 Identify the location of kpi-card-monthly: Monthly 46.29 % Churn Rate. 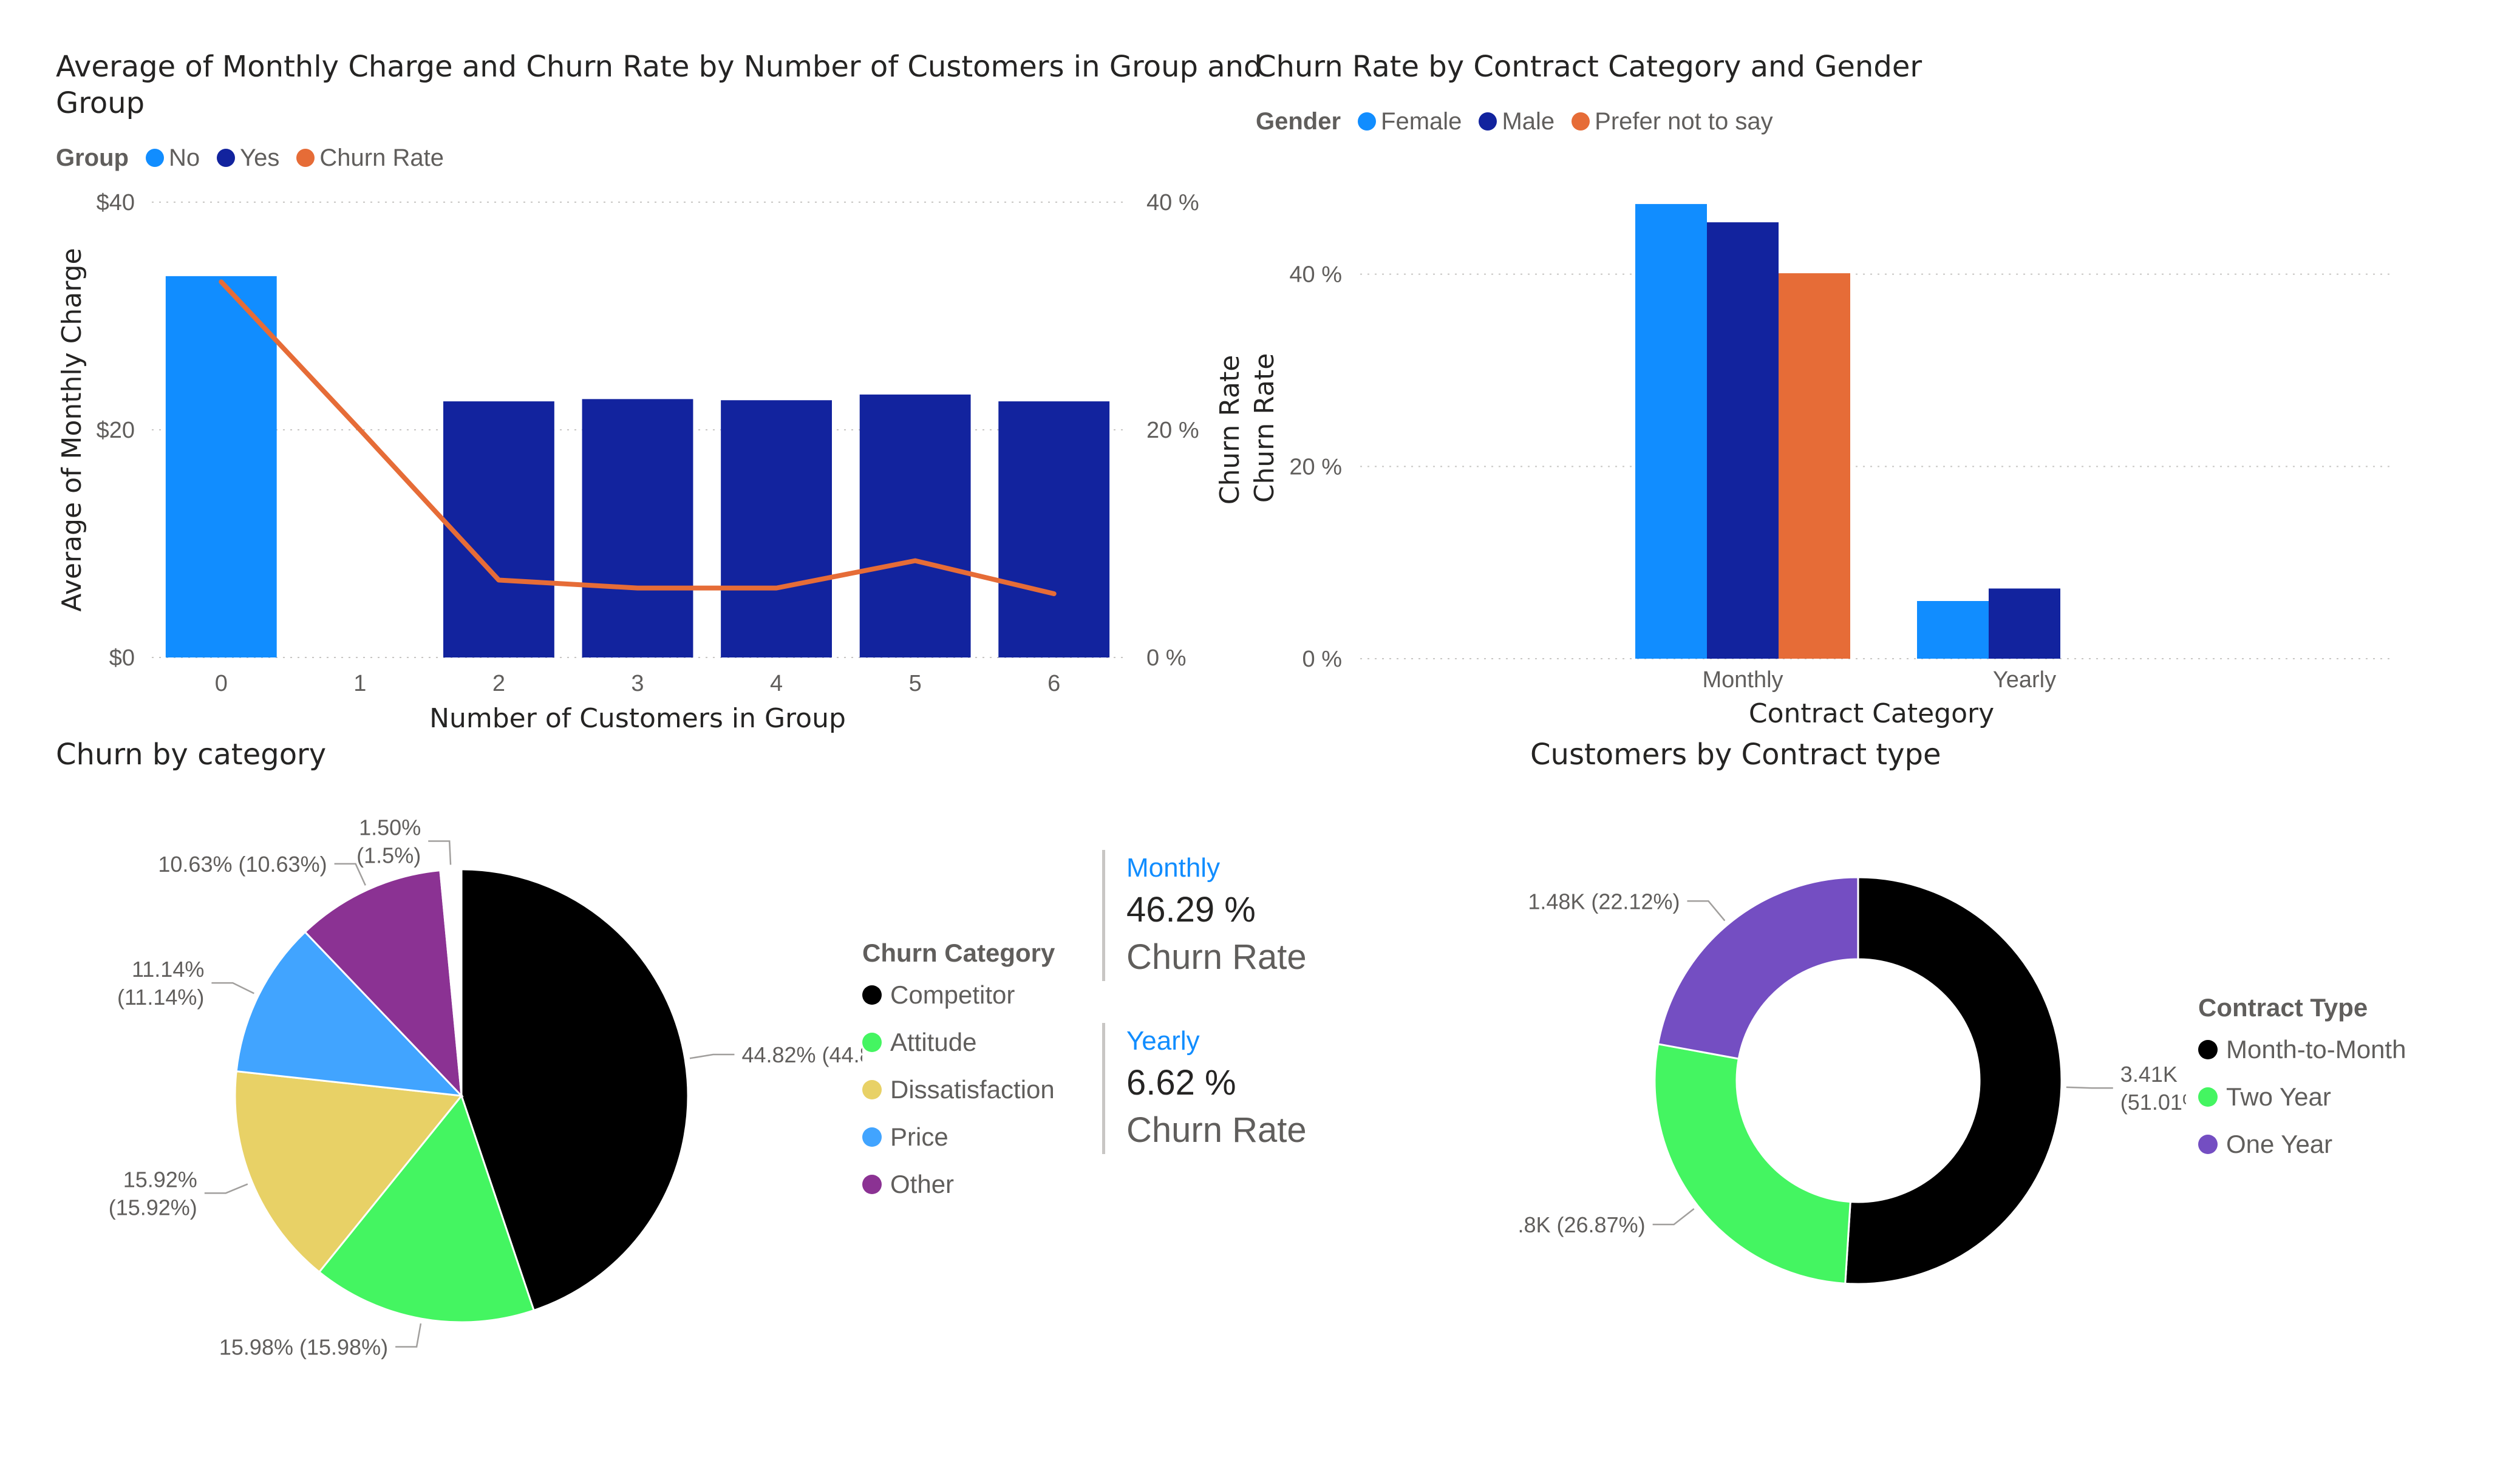
(1284, 915).